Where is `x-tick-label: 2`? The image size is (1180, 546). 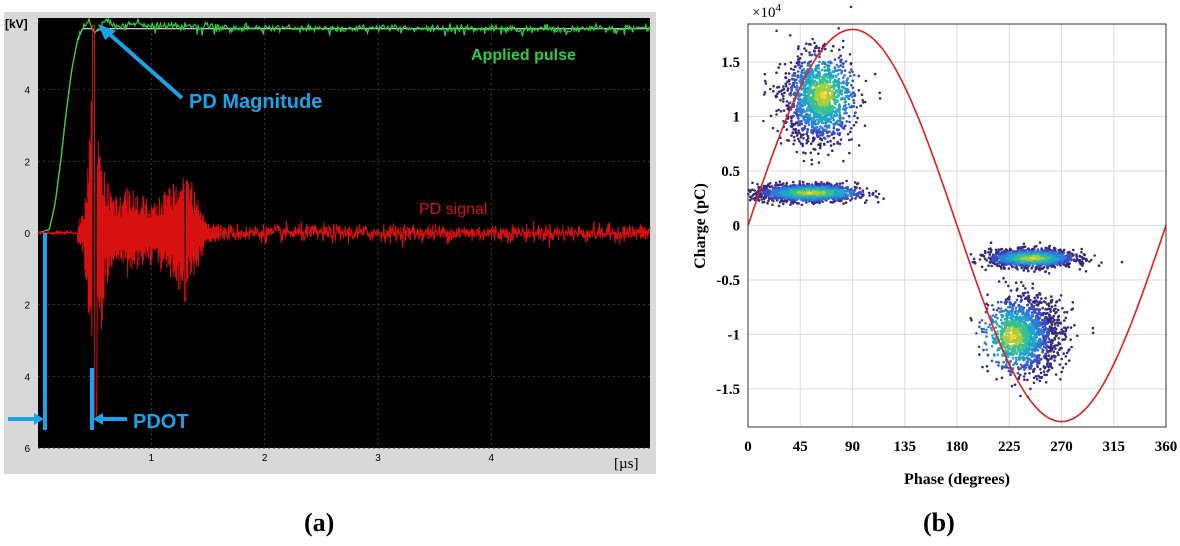
x-tick-label: 2 is located at coordinates (265, 458).